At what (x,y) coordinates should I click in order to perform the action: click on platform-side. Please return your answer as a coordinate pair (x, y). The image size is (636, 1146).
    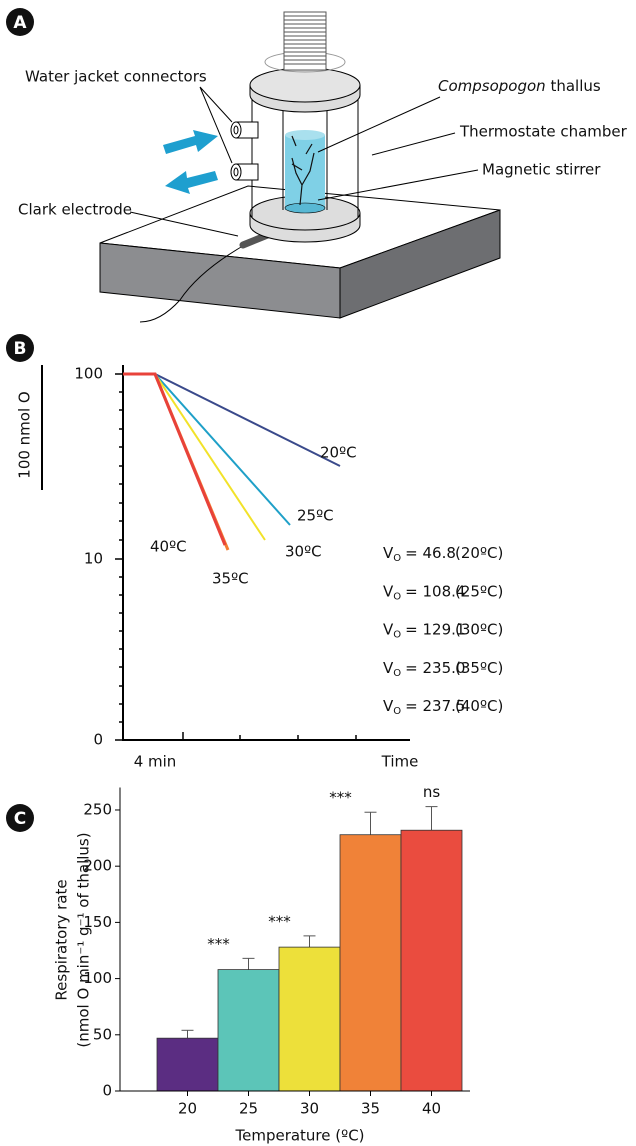
    Looking at the image, I should click on (420, 264).